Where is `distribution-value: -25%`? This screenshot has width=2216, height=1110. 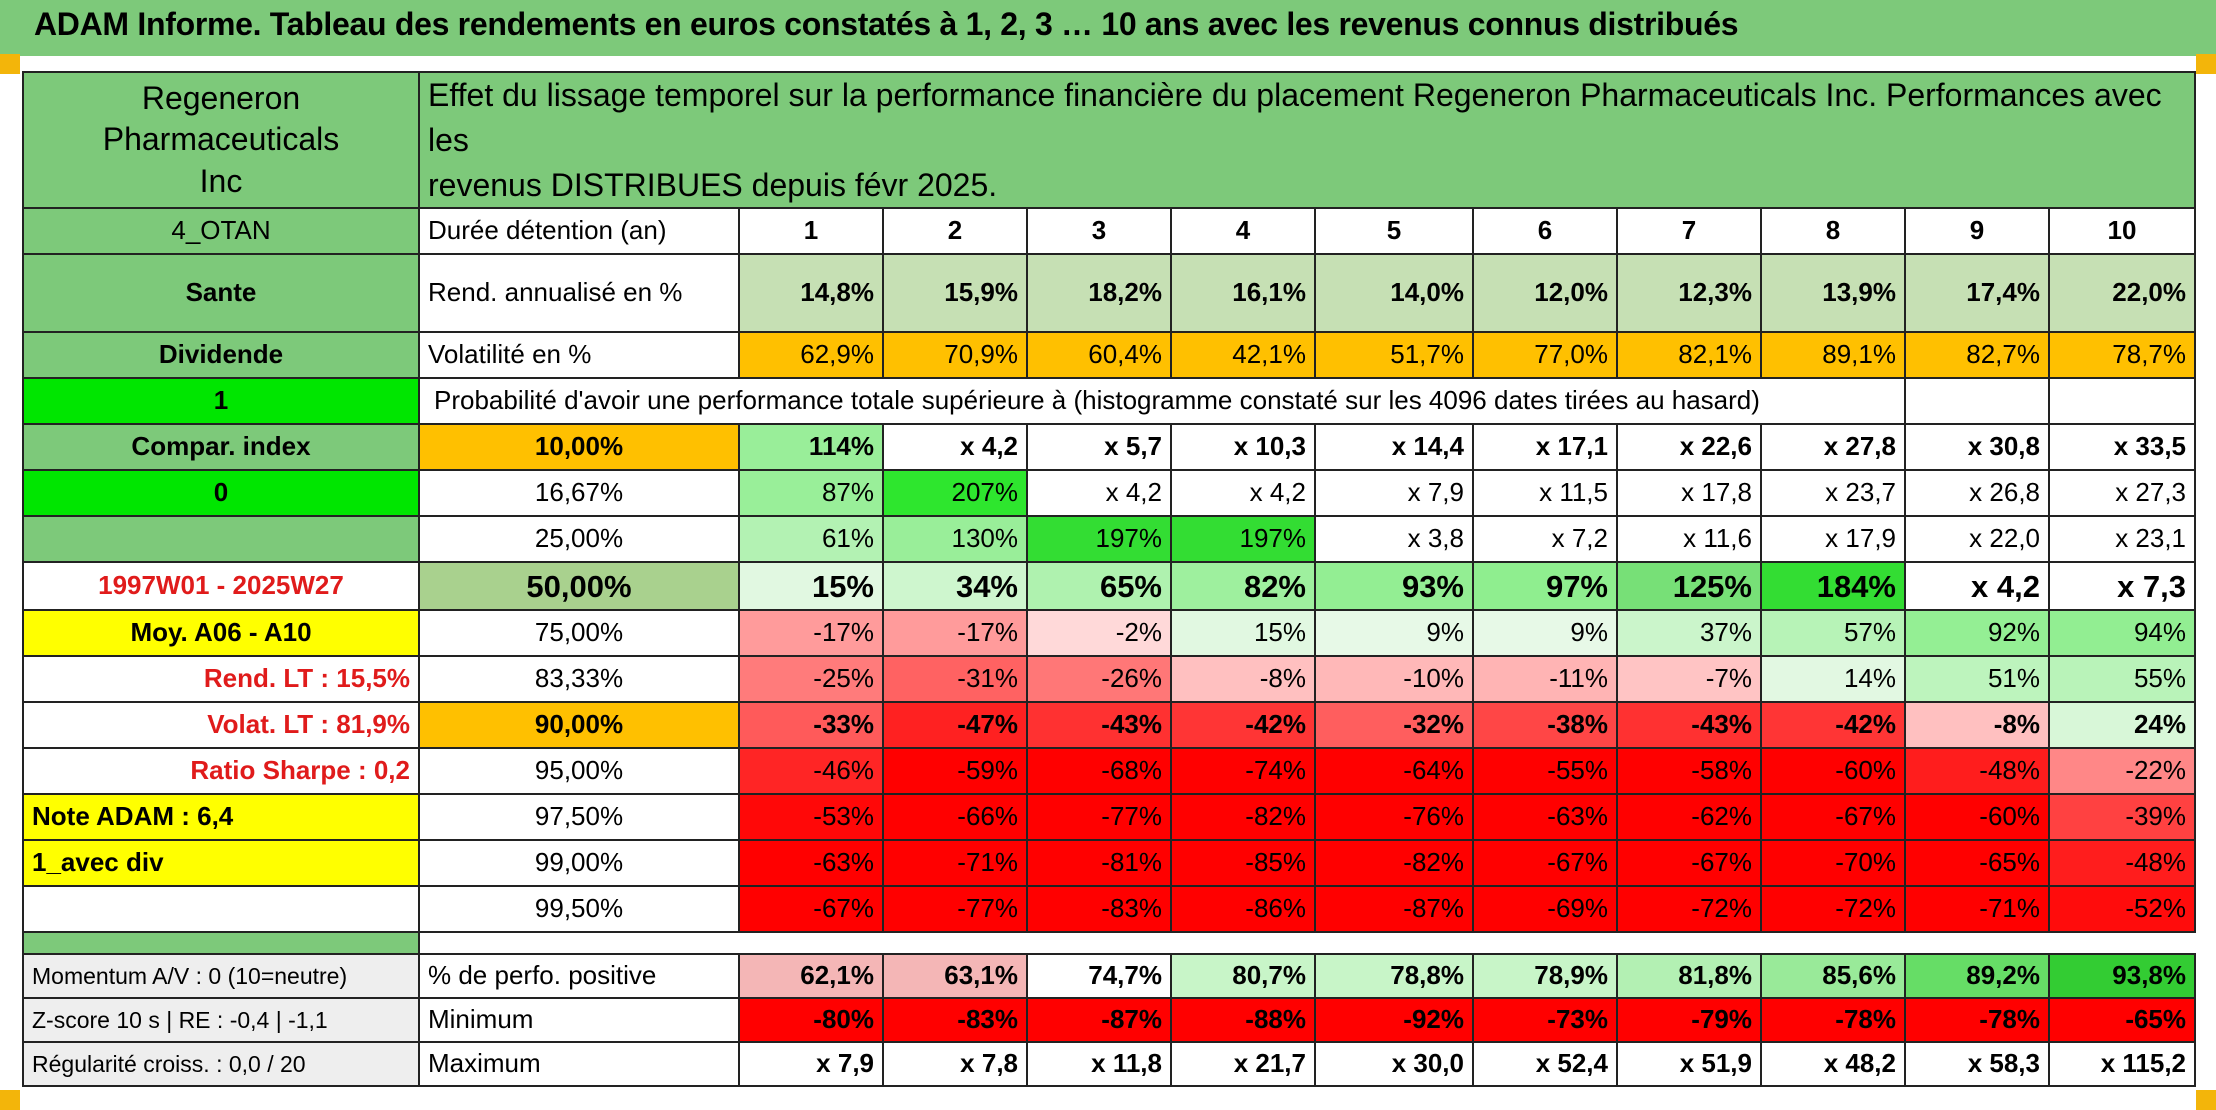
distribution-value: -25% is located at coordinates (811, 679).